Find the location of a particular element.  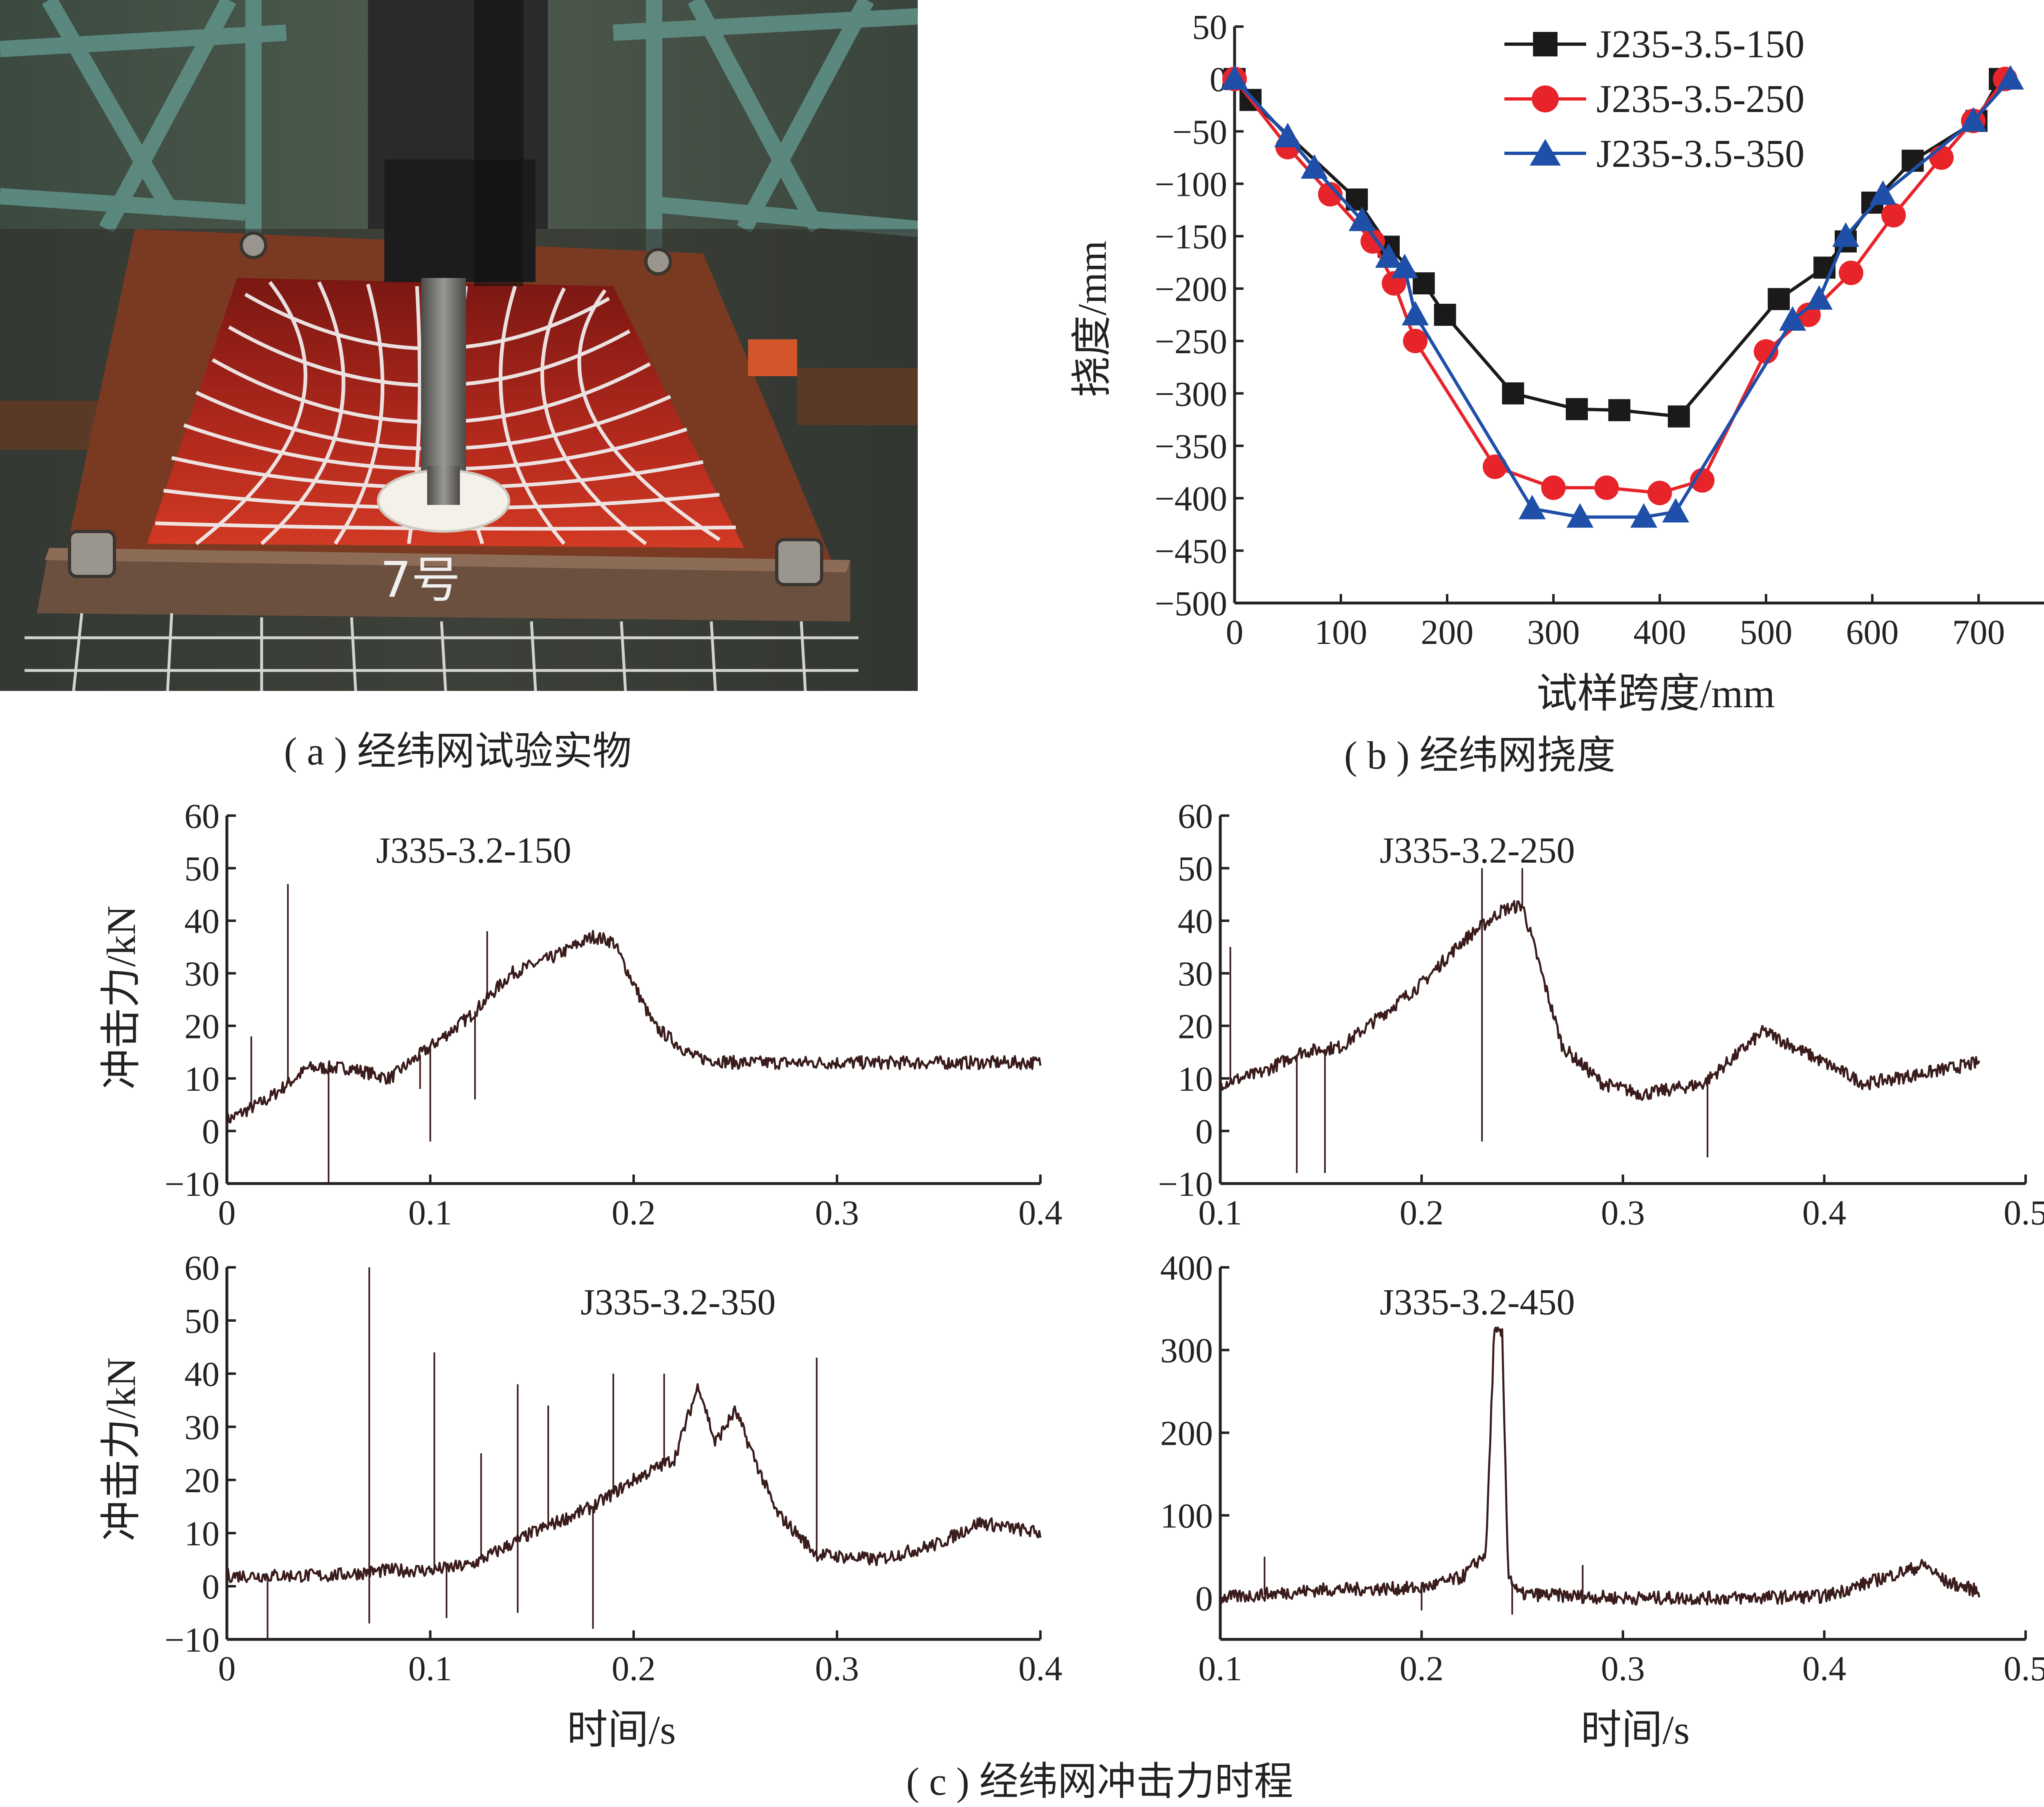

chart-c4-title: J335-3.2-450 is located at coordinates (1477, 1302).